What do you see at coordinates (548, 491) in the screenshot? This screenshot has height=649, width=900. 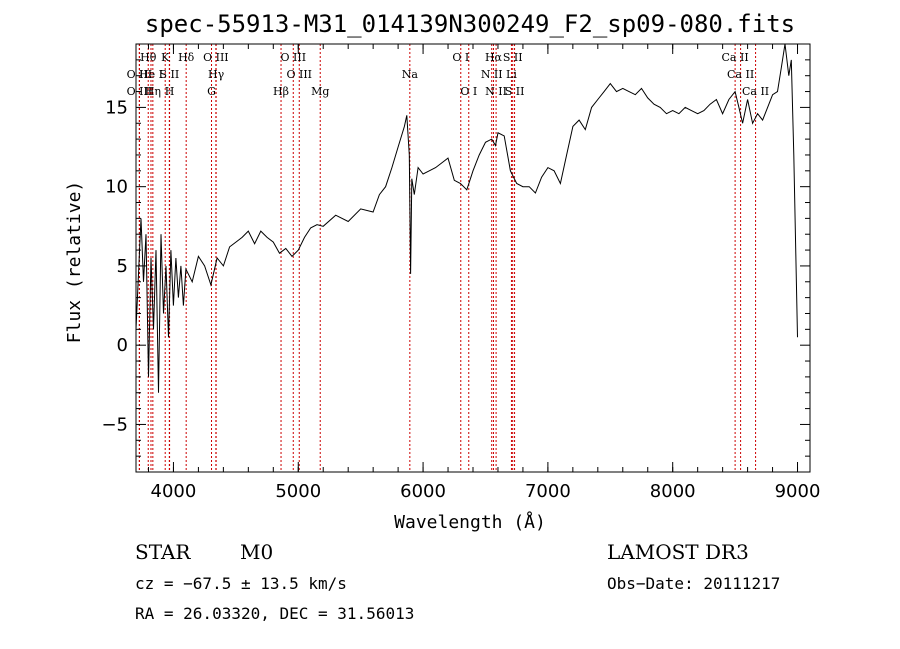 I see `x-tick-label-3: 7000` at bounding box center [548, 491].